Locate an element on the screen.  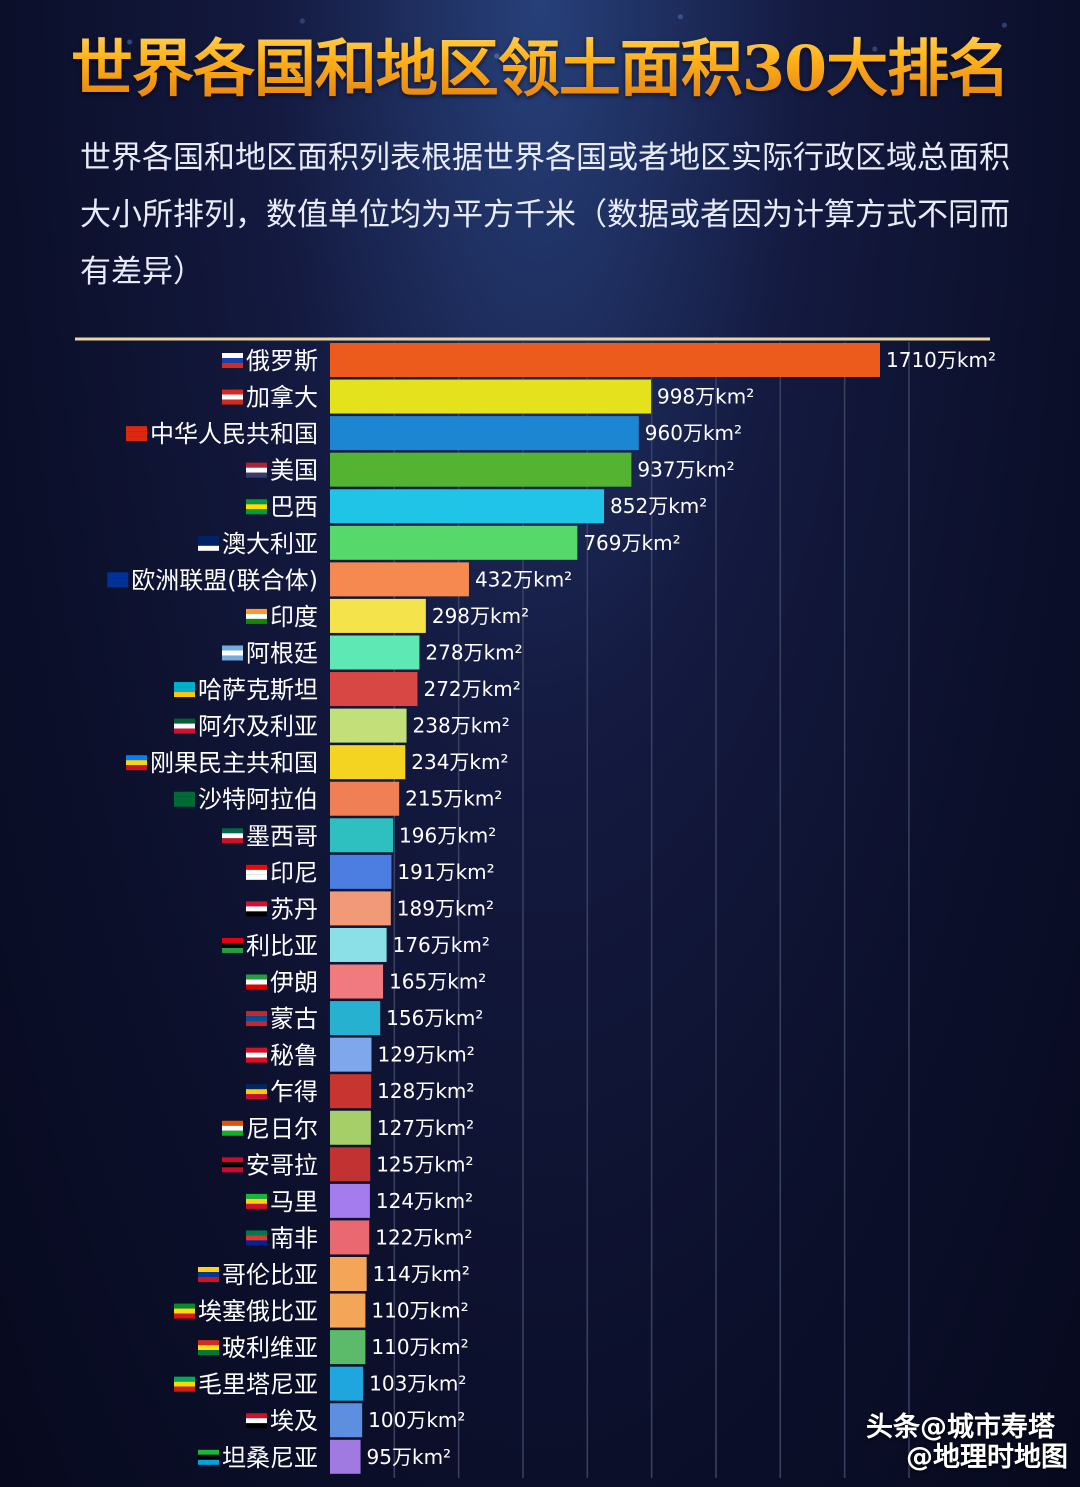
category-label: 中华人民共和国 is located at coordinates (234, 434).